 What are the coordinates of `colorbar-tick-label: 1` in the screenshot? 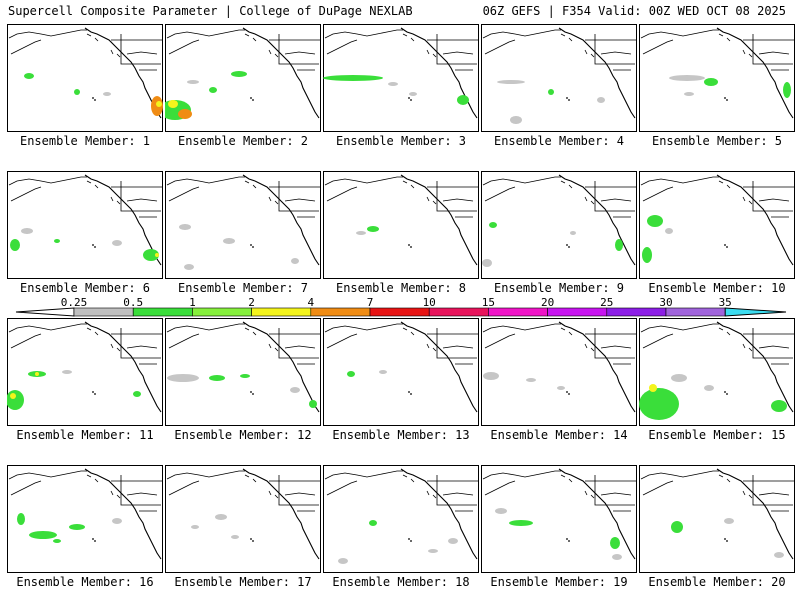 It's located at (192, 303).